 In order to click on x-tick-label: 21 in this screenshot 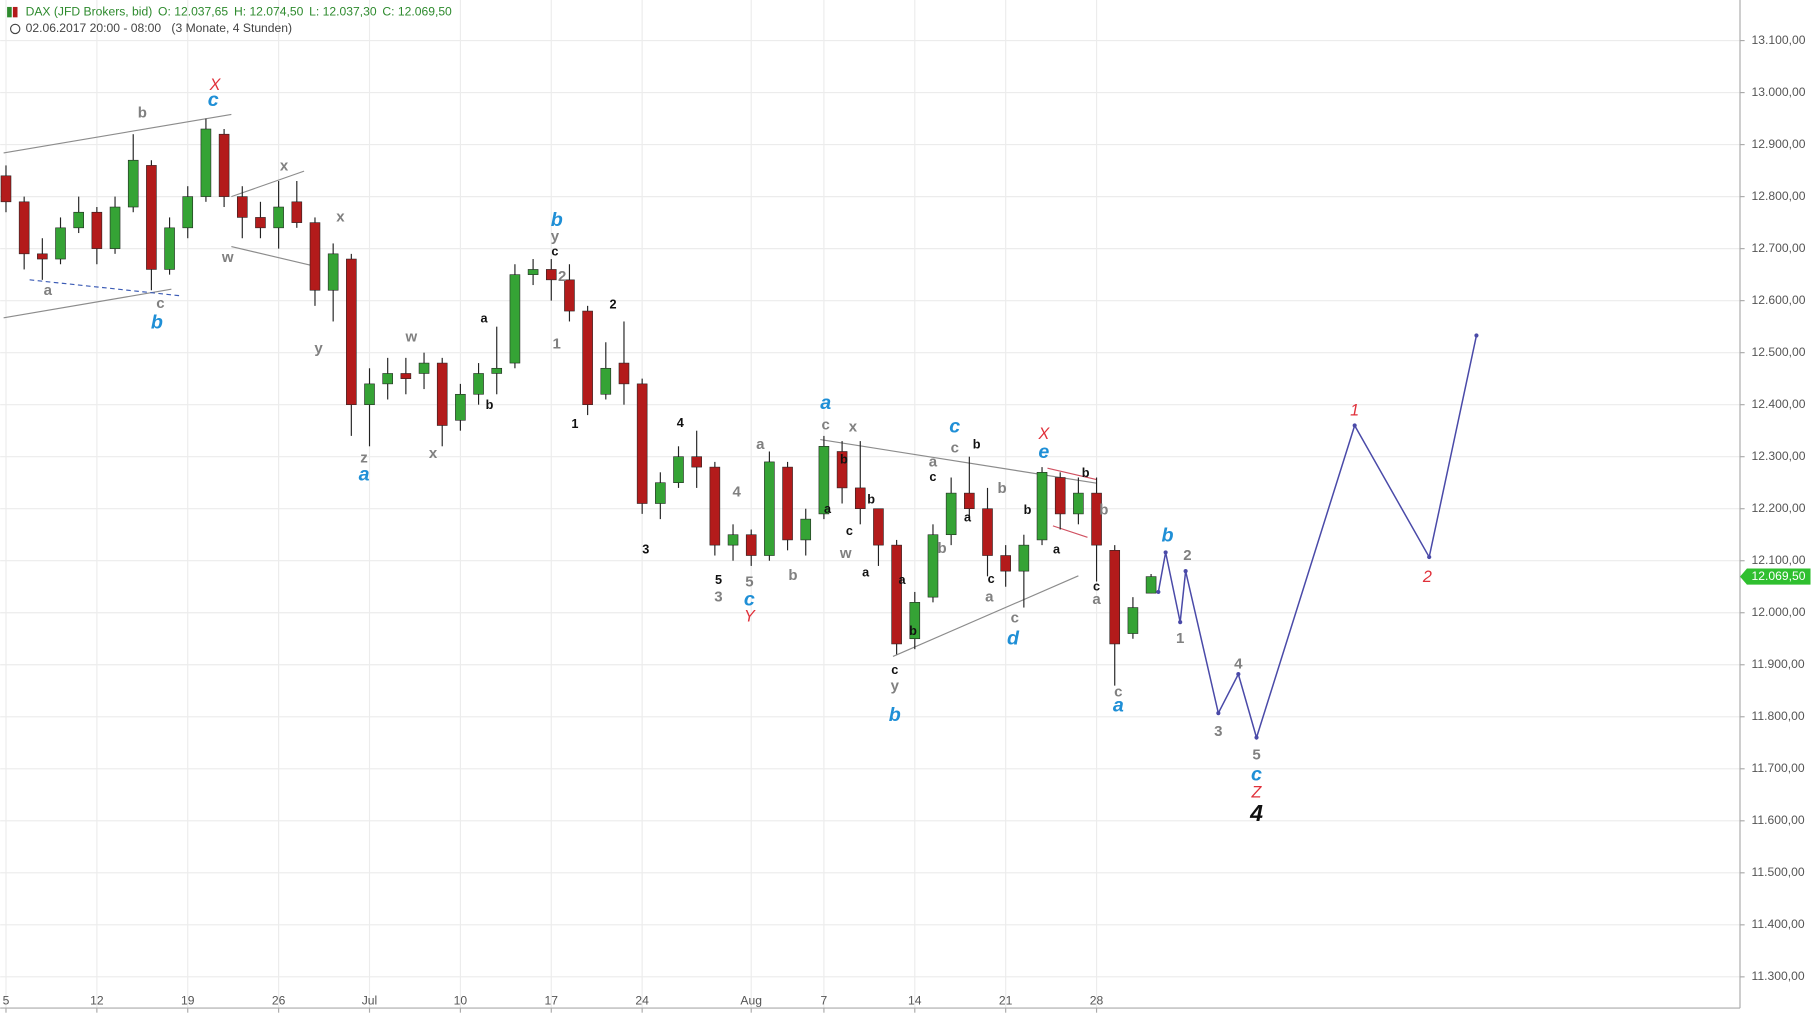, I will do `click(1006, 1000)`.